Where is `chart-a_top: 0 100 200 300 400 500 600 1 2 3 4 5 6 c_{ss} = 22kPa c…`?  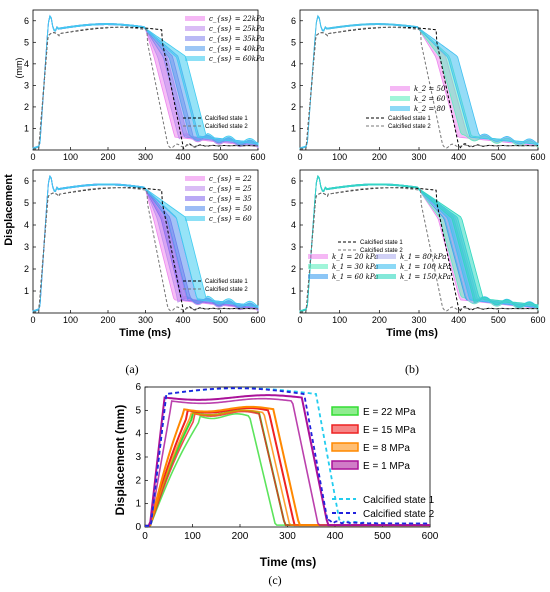
chart-a_top: 0 100 200 300 400 500 600 1 2 3 4 5 6 c_{ss} = 22kPa c… is located at coordinates (145, 85).